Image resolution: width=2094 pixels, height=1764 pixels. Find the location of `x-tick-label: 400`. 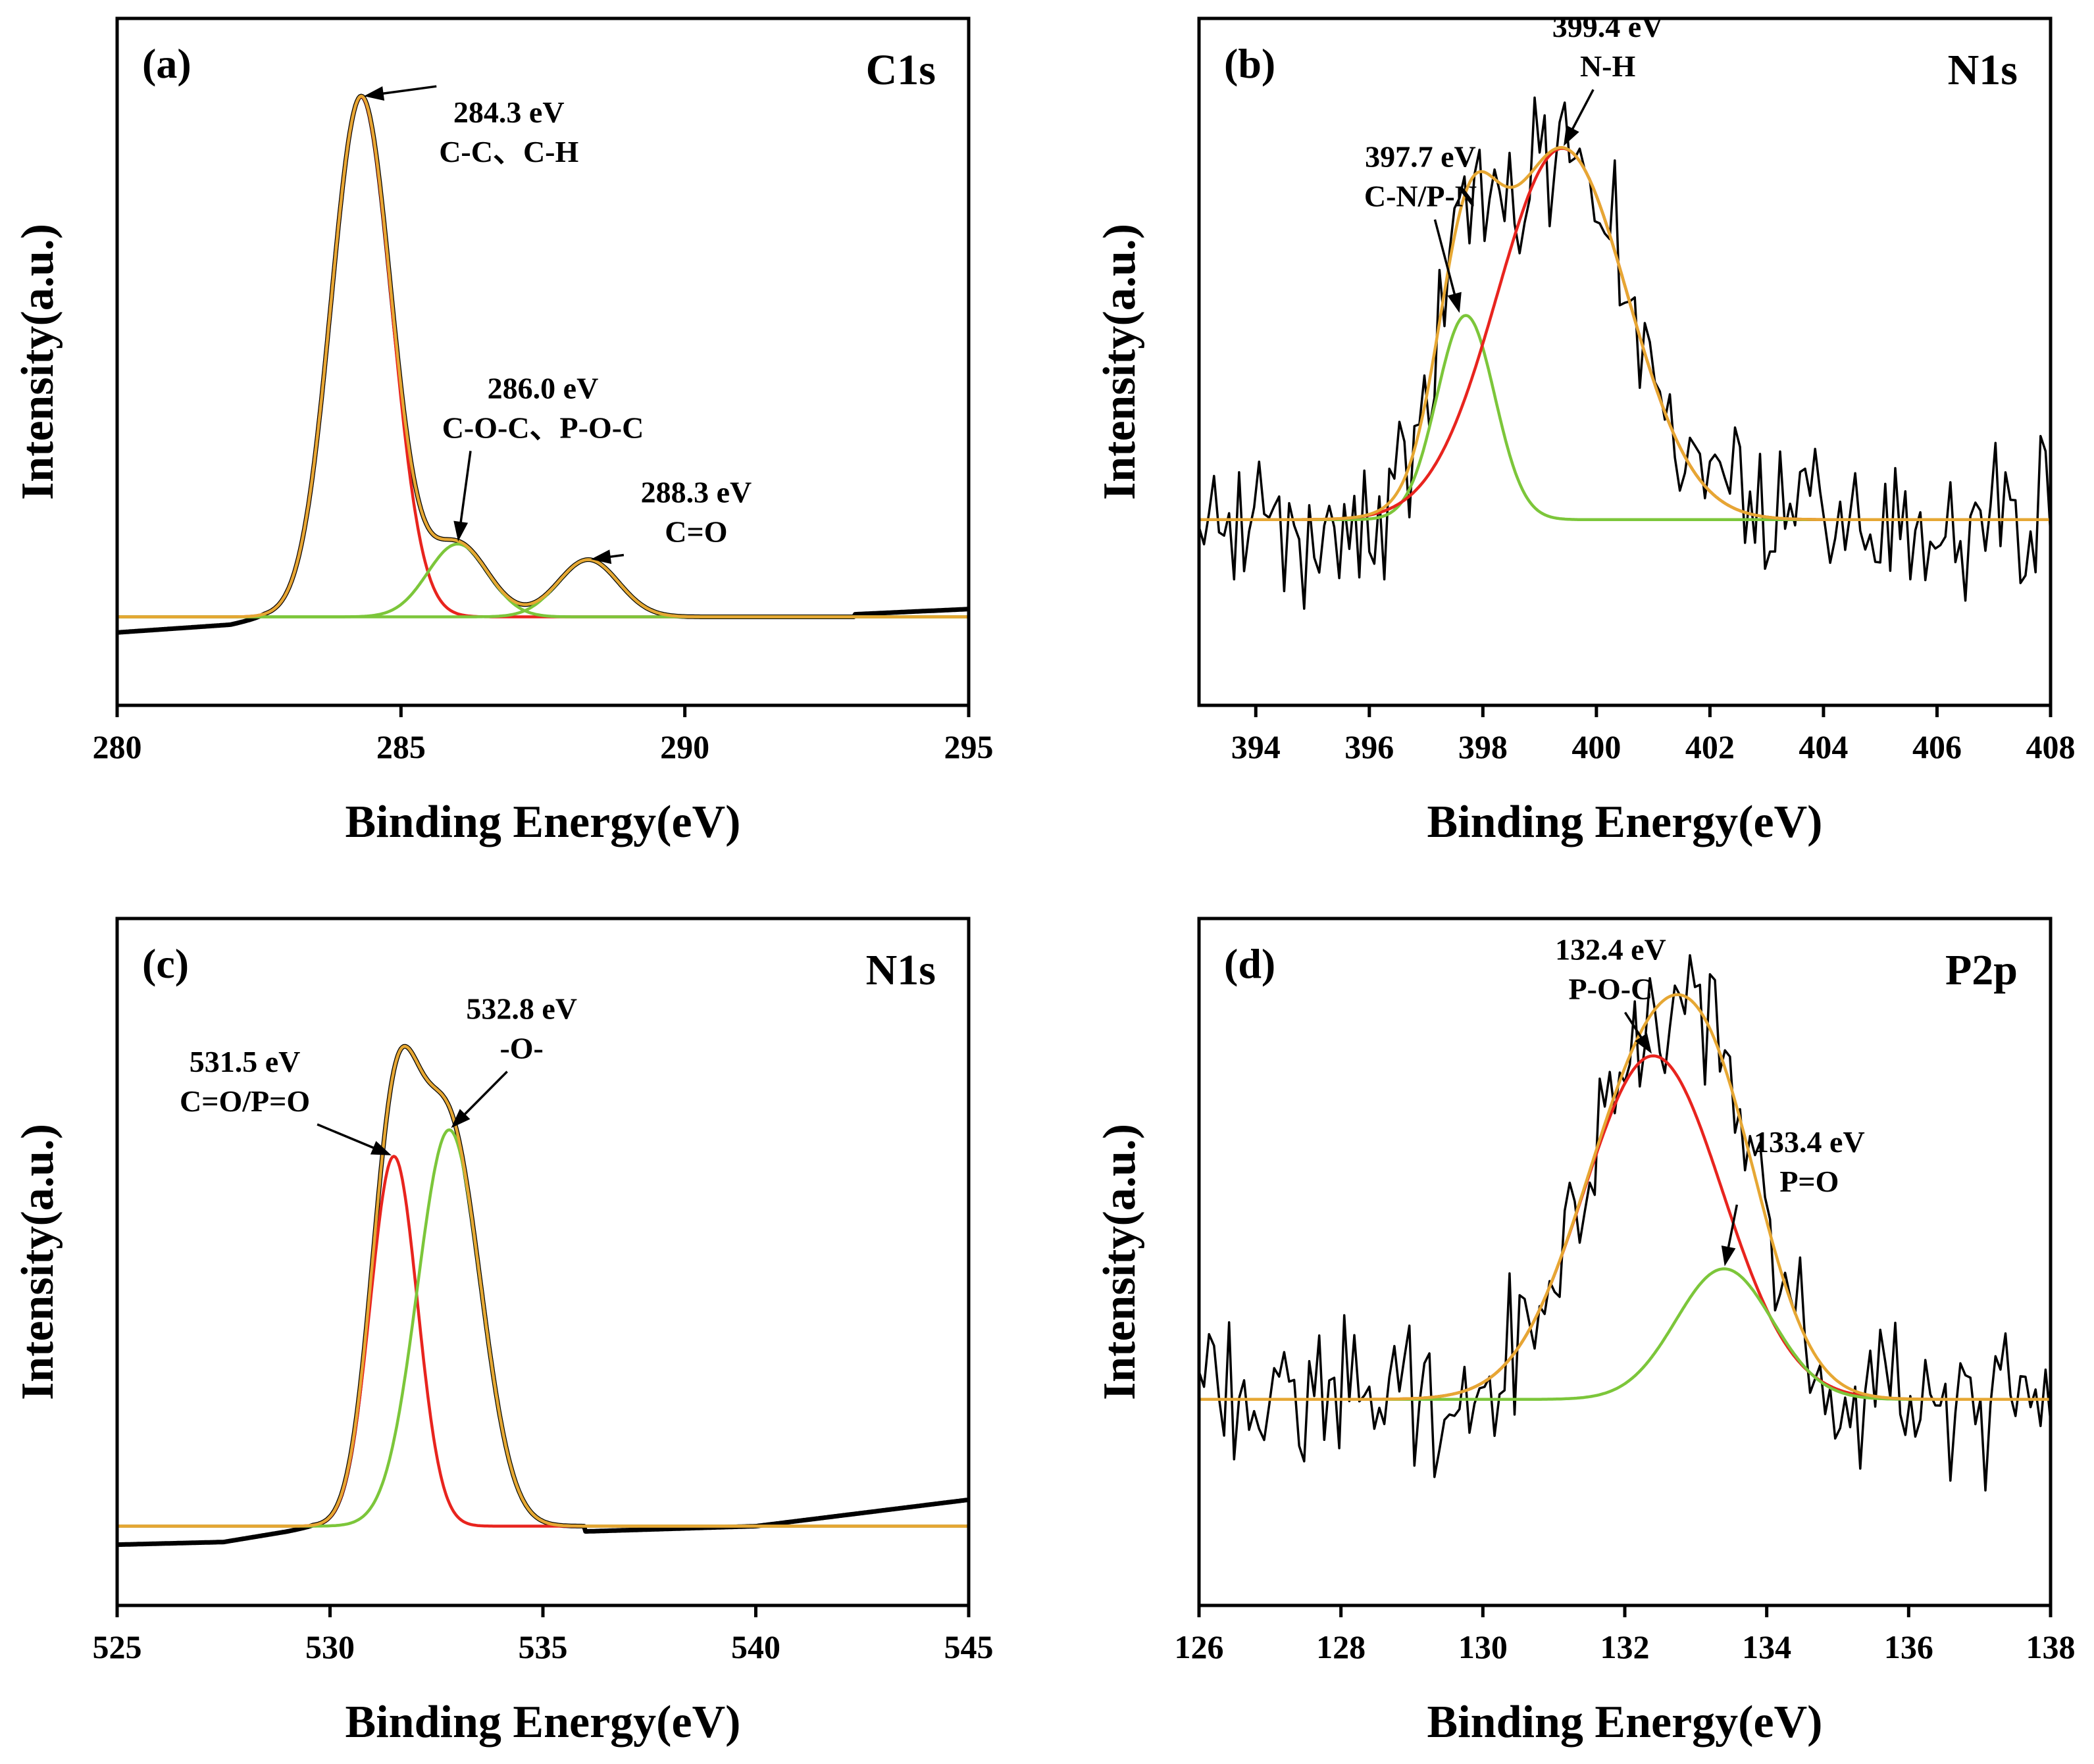

x-tick-label: 400 is located at coordinates (1596, 746).